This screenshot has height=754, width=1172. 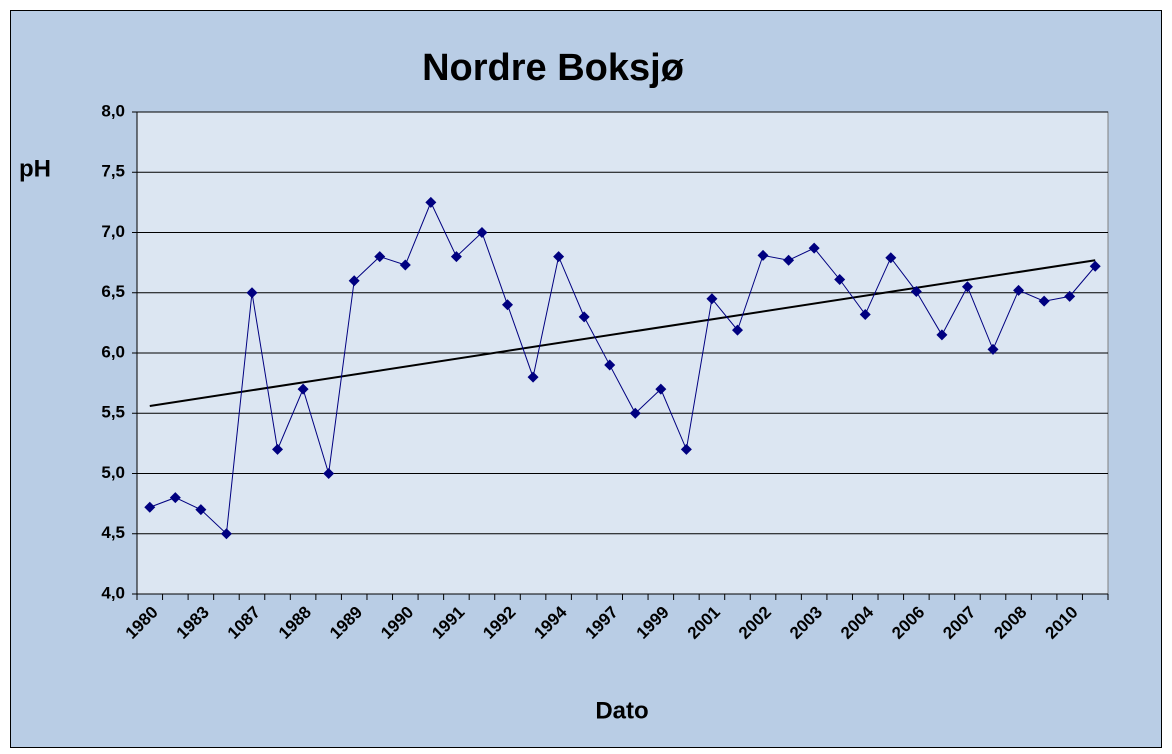 I want to click on x-axis-label: Dato, so click(x=621, y=710).